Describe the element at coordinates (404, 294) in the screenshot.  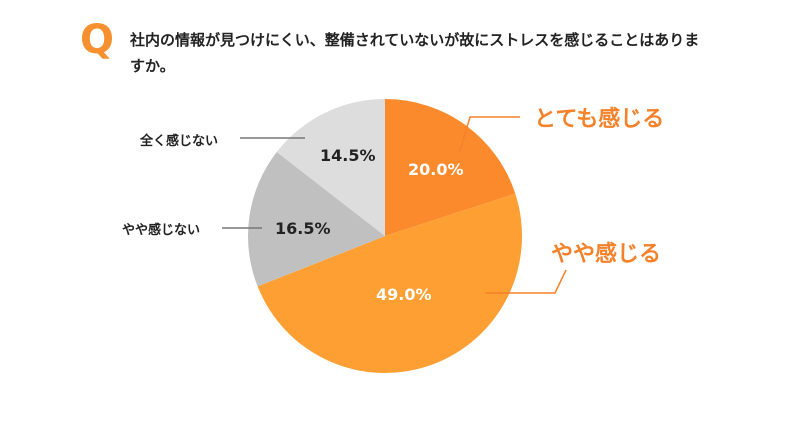
I see `pct-yaya: 49.0%` at that location.